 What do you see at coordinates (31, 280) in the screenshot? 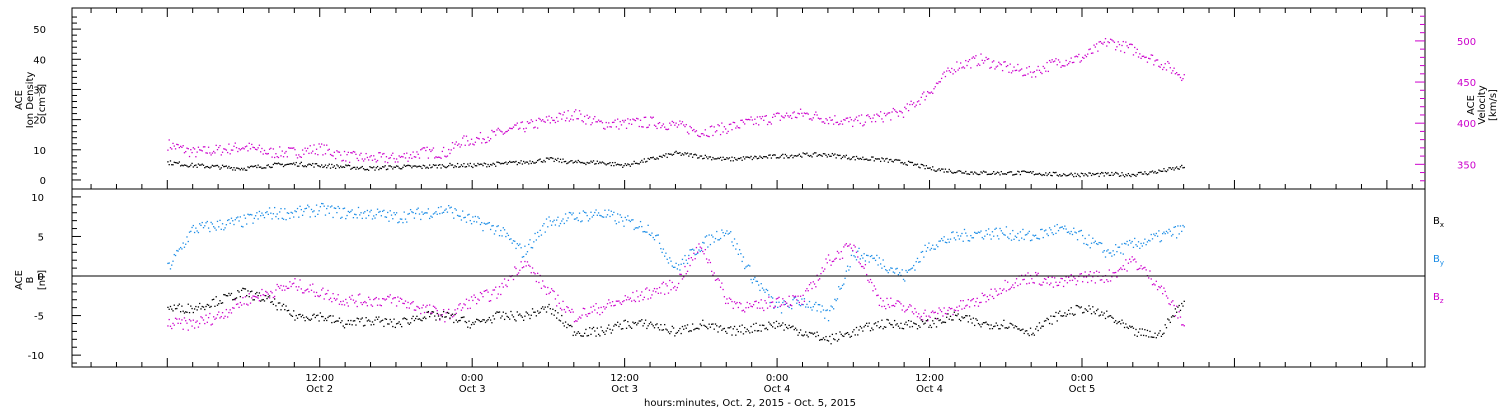
I see `bottom-left-ylabel: ACE B [nT]` at bounding box center [31, 280].